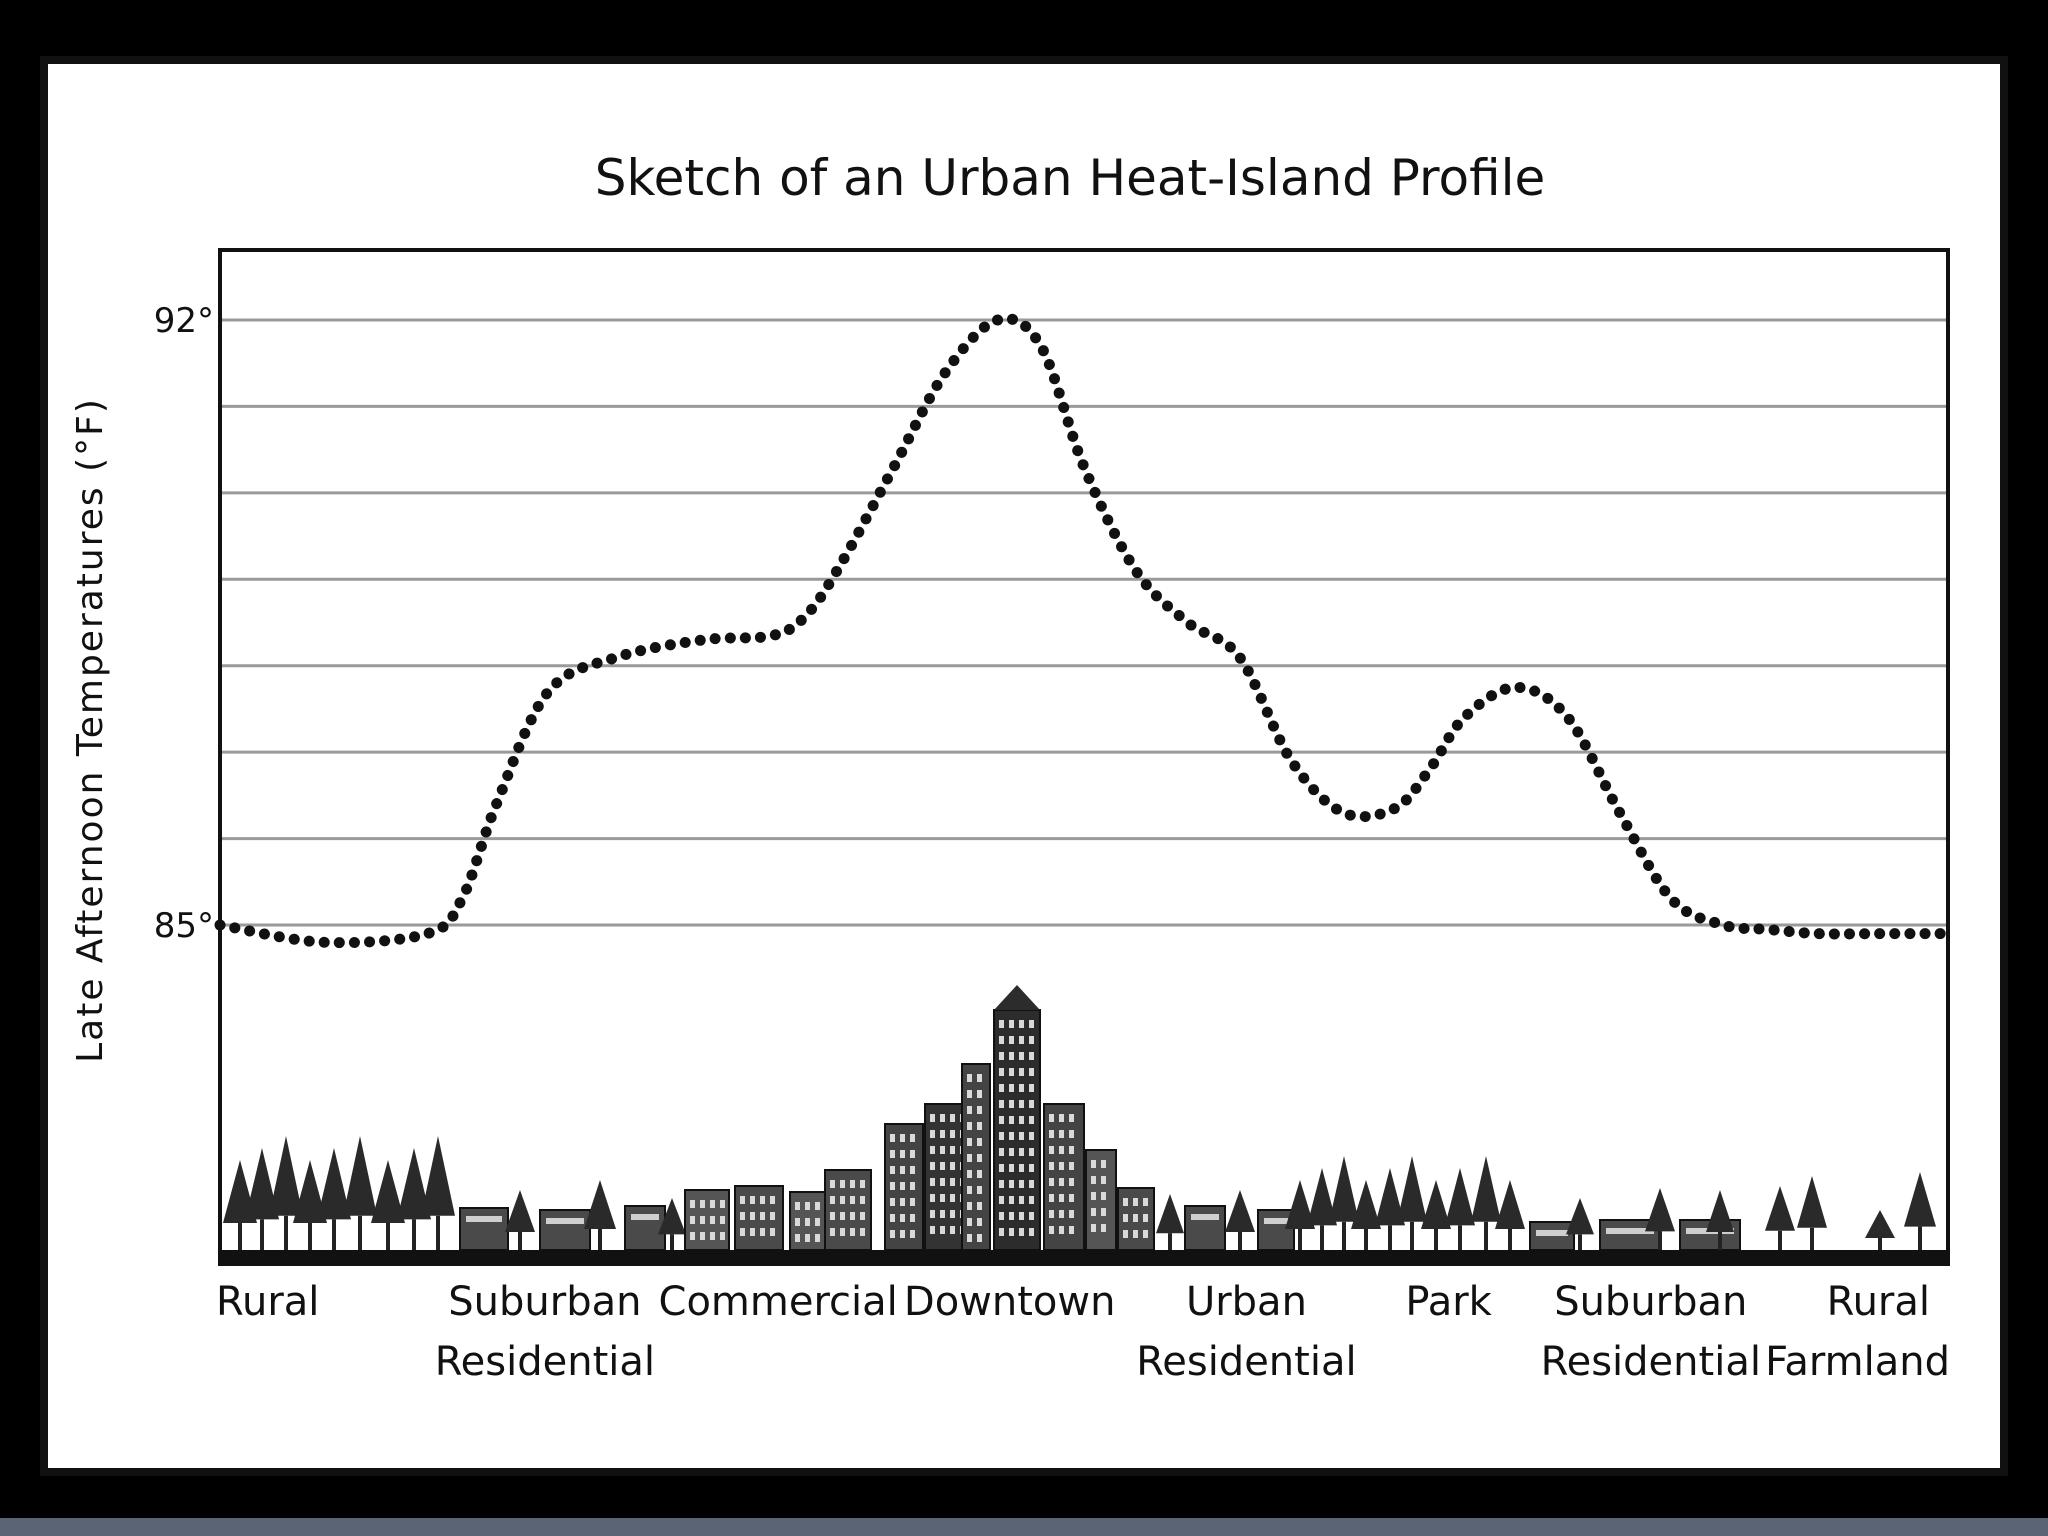 The image size is (2048, 1536). Describe the element at coordinates (1017, 1130) in the screenshot. I see `building-body` at that location.